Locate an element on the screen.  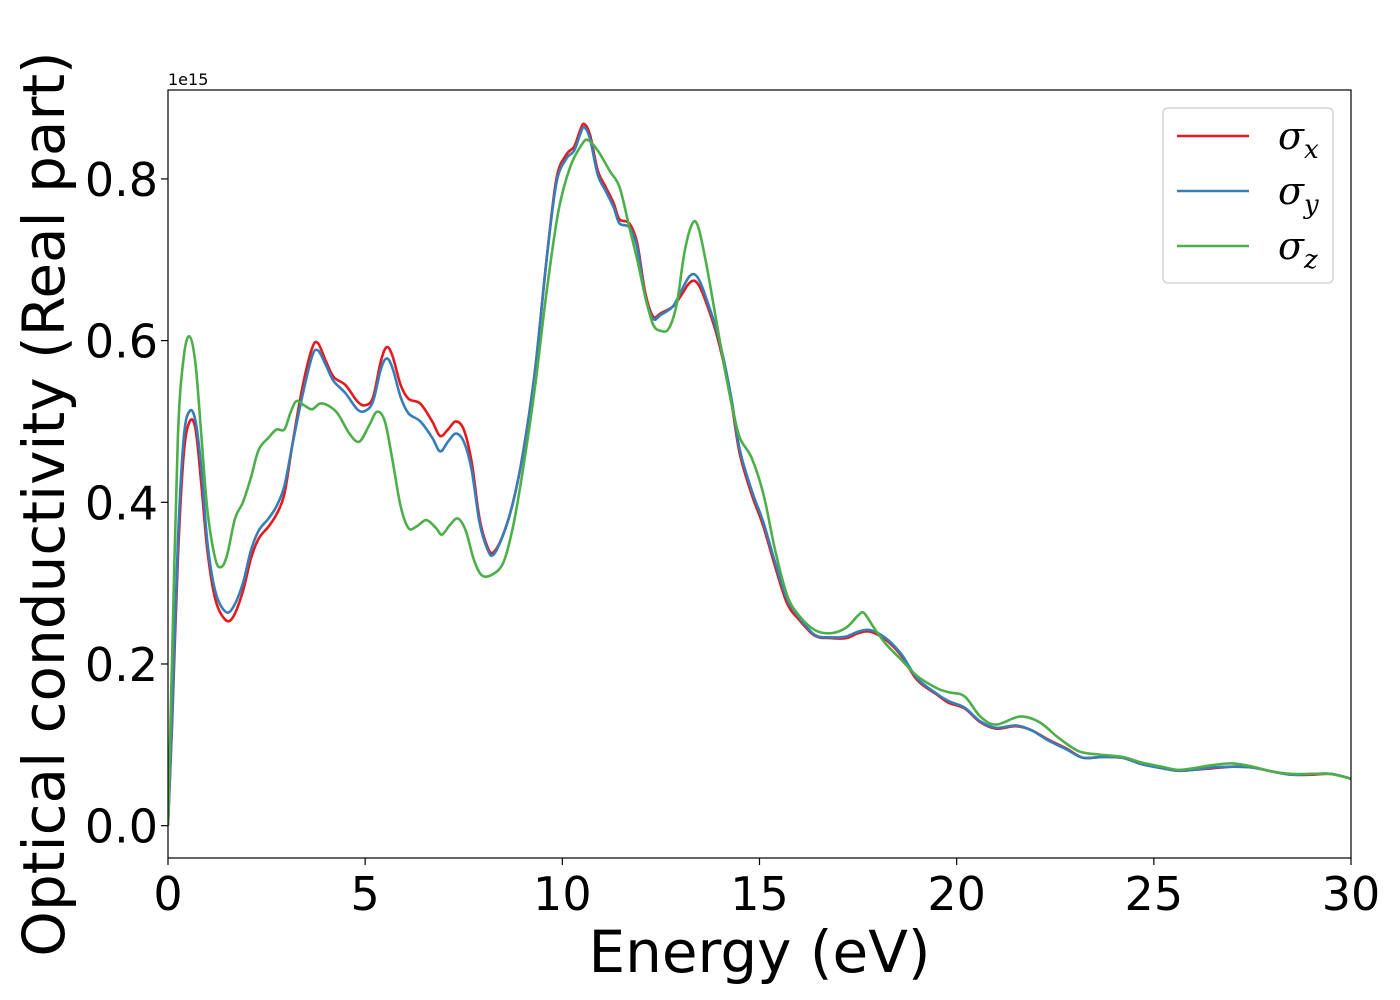
y-tick-label: 0.8 is located at coordinates (121, 180).